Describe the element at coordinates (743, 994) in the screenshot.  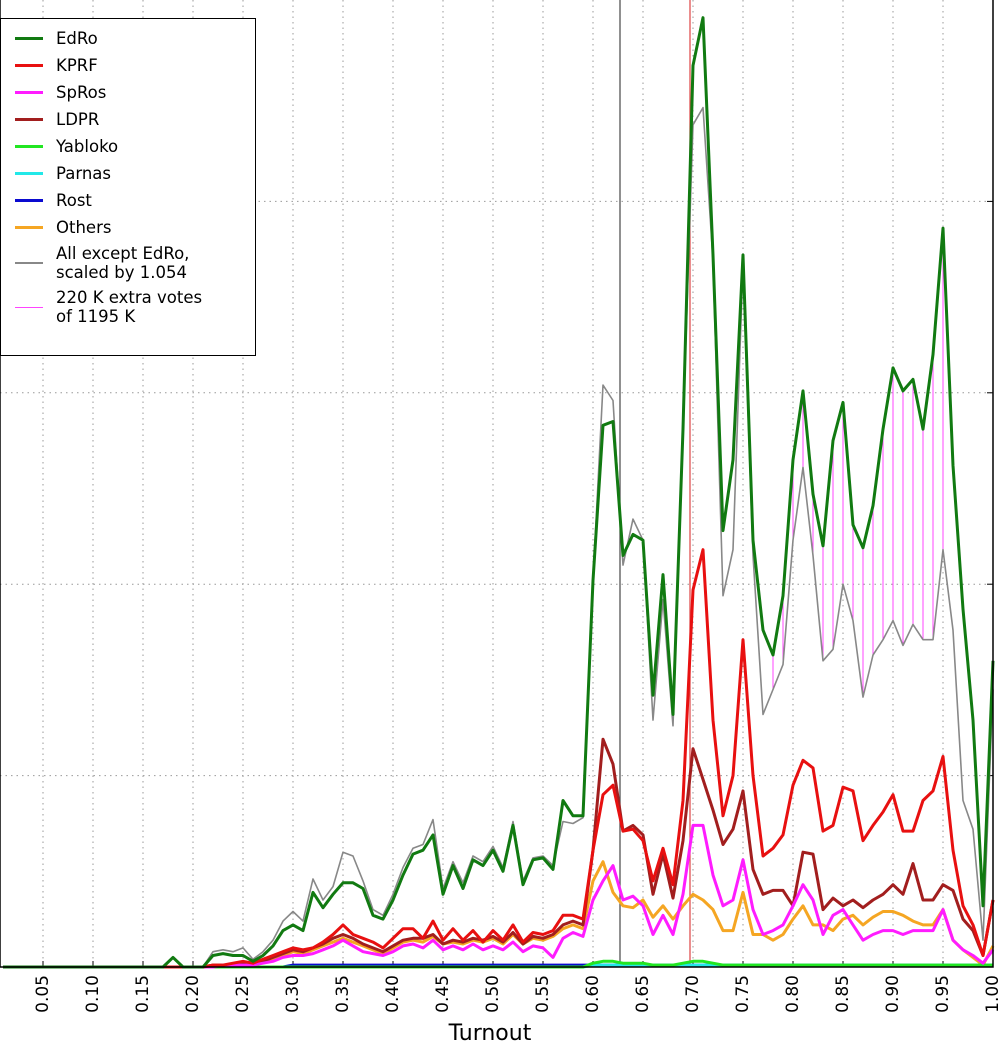
I see `x-tick-label: 0.75` at that location.